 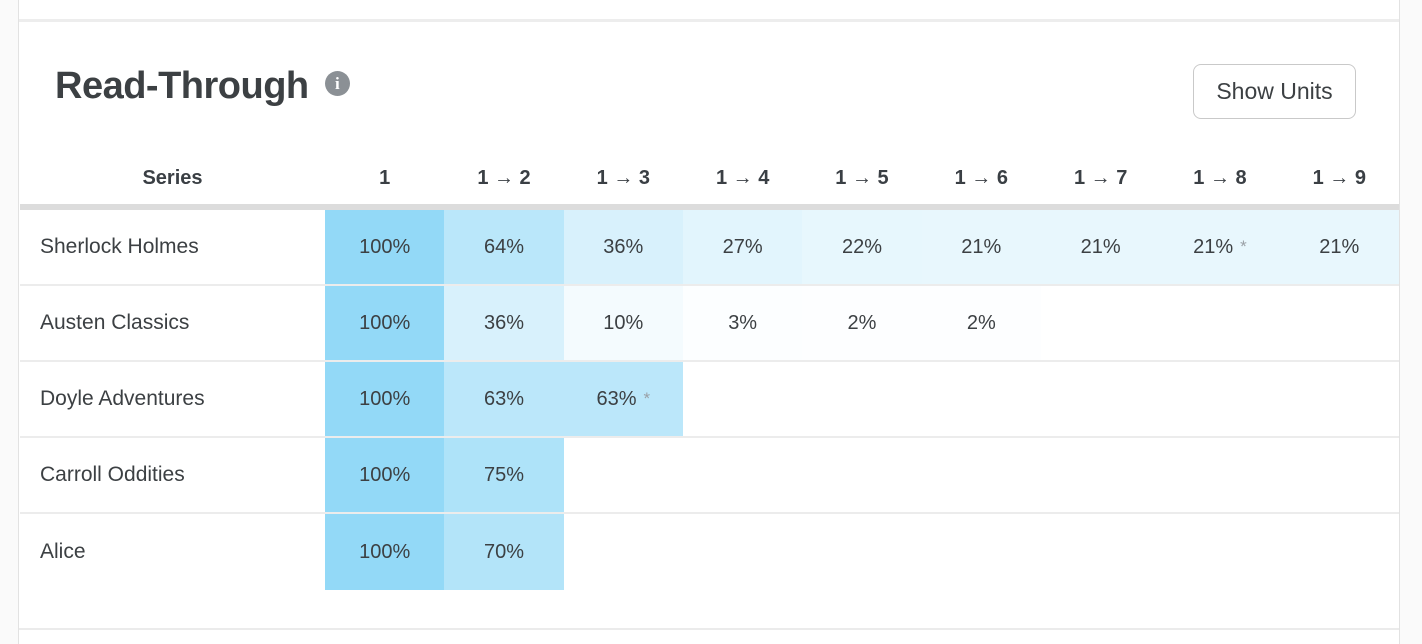 I want to click on heatmap-cell: 63%, so click(x=504, y=399).